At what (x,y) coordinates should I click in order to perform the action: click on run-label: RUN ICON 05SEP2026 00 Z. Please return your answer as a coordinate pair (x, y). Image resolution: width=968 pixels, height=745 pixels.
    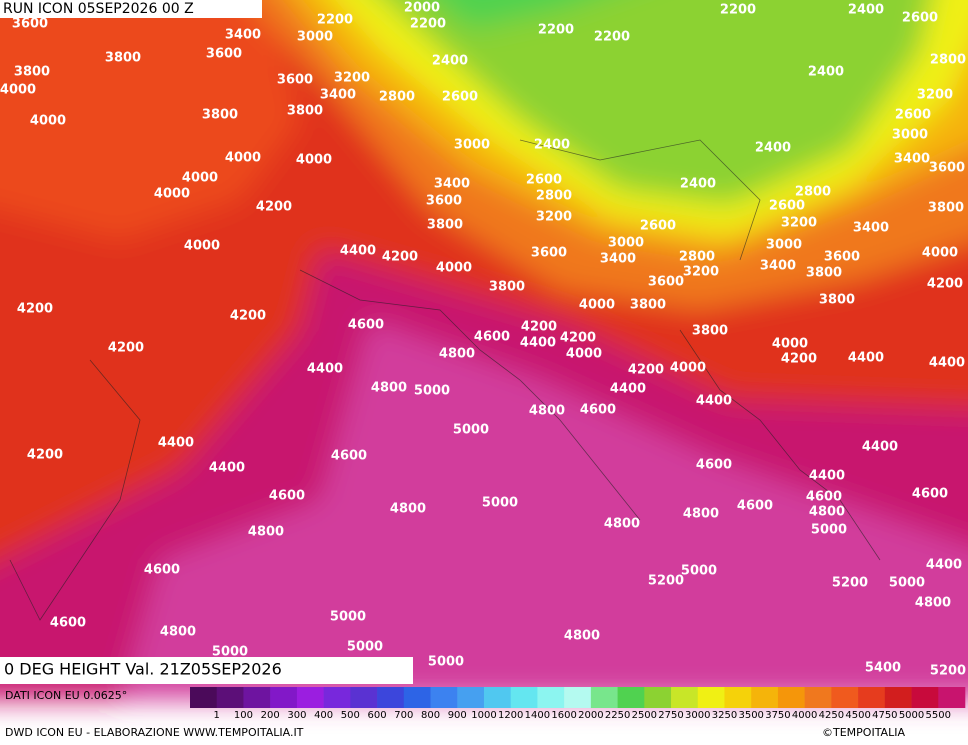
    Looking at the image, I should click on (98, 9).